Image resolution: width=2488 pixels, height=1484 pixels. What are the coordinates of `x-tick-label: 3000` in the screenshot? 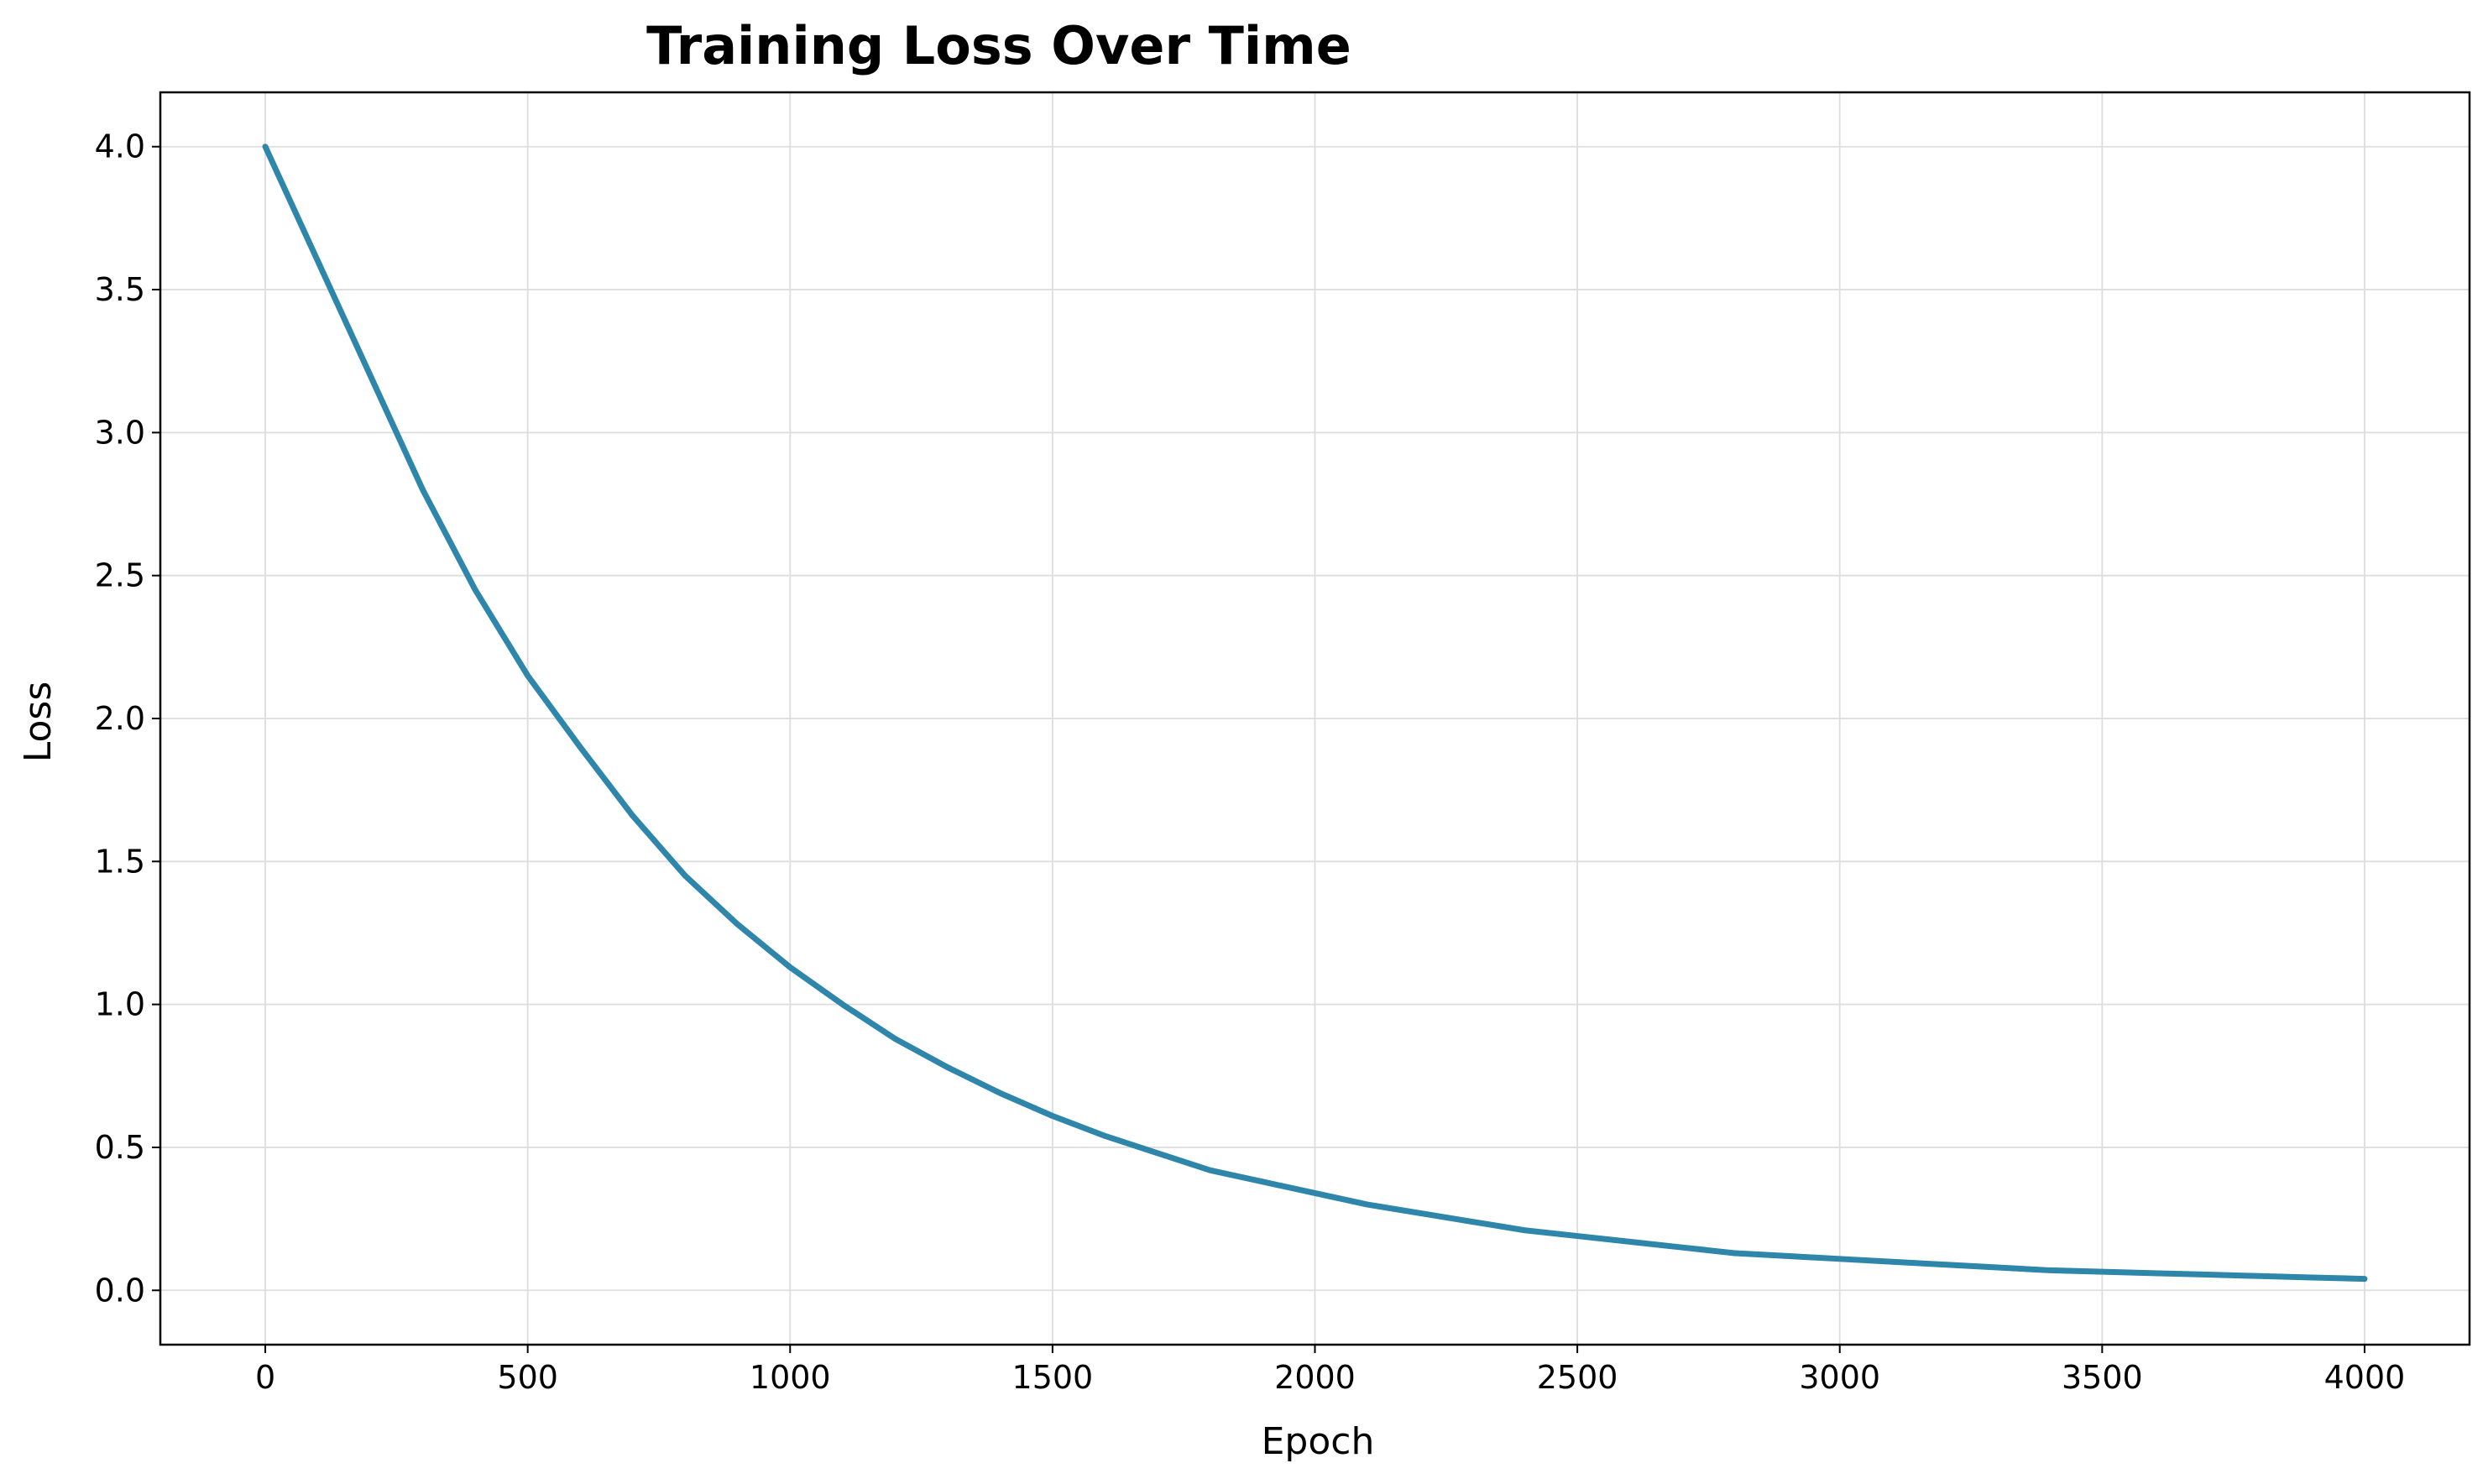 It's located at (1840, 1377).